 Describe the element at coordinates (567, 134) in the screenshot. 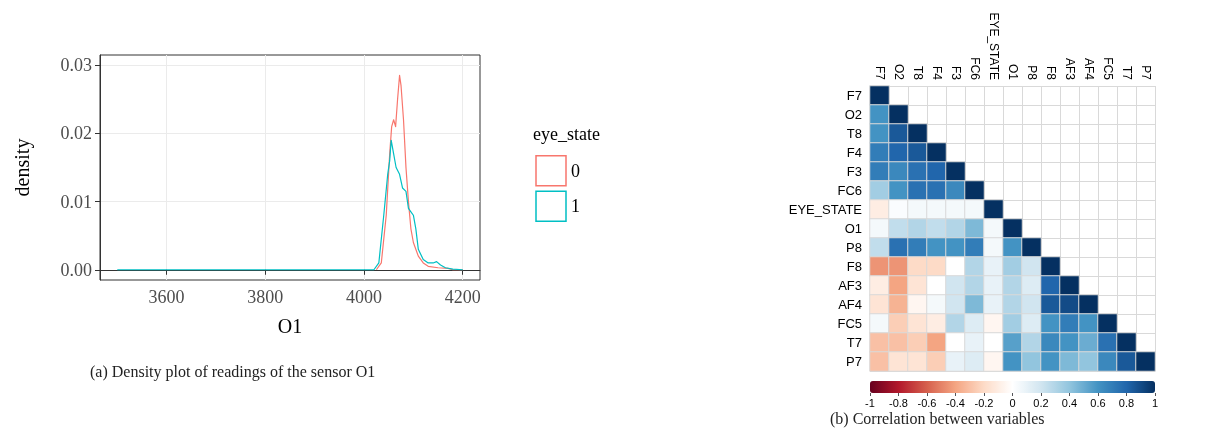

I see `legend-title: eye_state` at that location.